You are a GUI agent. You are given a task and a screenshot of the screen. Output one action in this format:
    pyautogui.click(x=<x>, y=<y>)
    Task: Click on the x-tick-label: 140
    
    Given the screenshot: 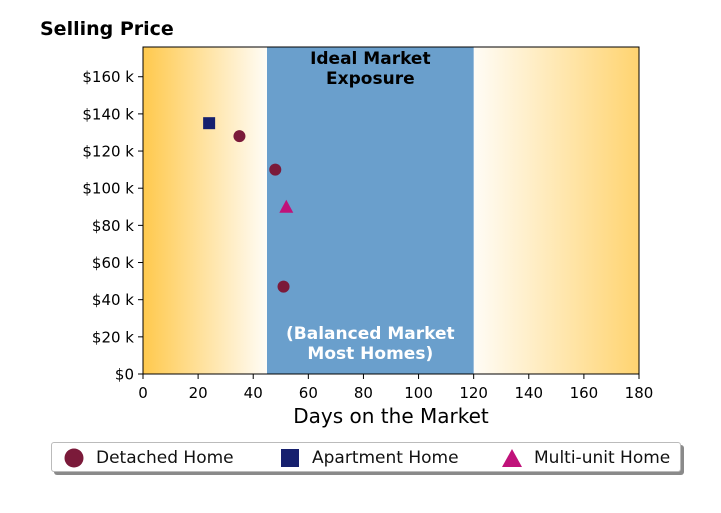 What is the action you would take?
    pyautogui.click(x=528, y=393)
    